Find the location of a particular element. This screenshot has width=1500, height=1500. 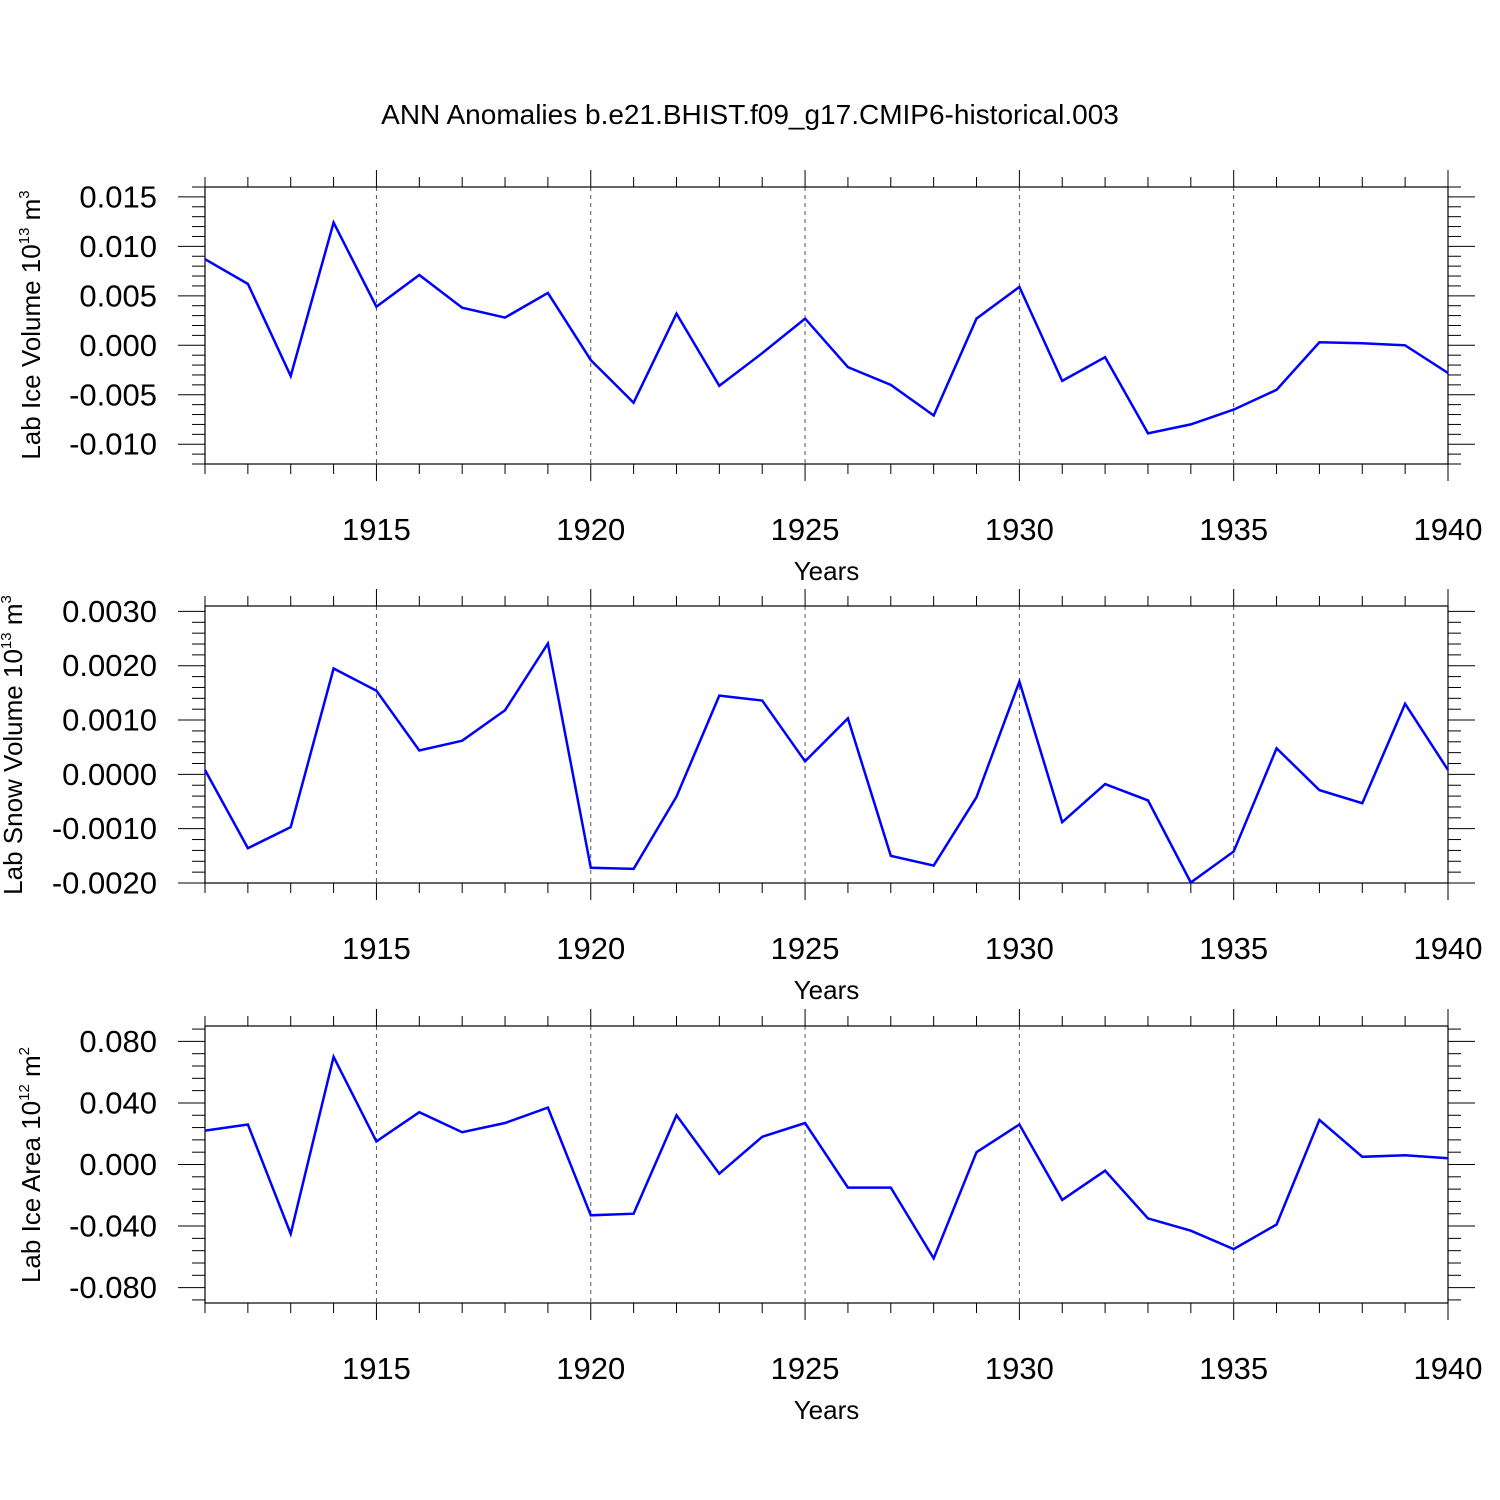

y-tick-label: 0.0020 is located at coordinates (109, 665).